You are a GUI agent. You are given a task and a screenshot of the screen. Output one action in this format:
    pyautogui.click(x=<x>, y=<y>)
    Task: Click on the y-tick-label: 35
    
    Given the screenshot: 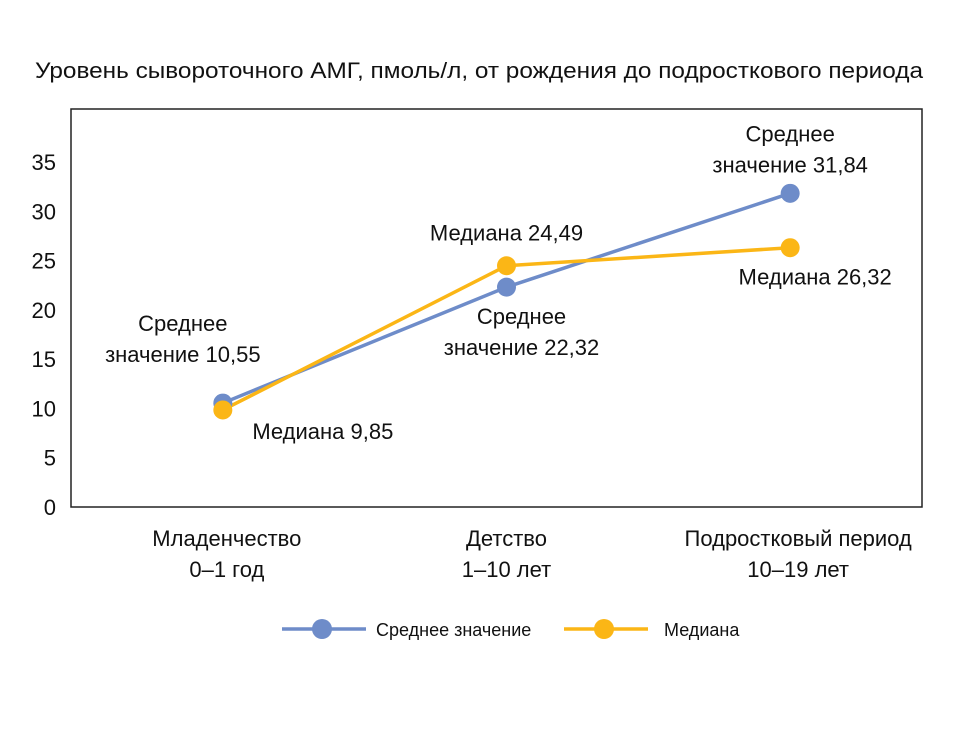 What is the action you would take?
    pyautogui.click(x=44, y=162)
    